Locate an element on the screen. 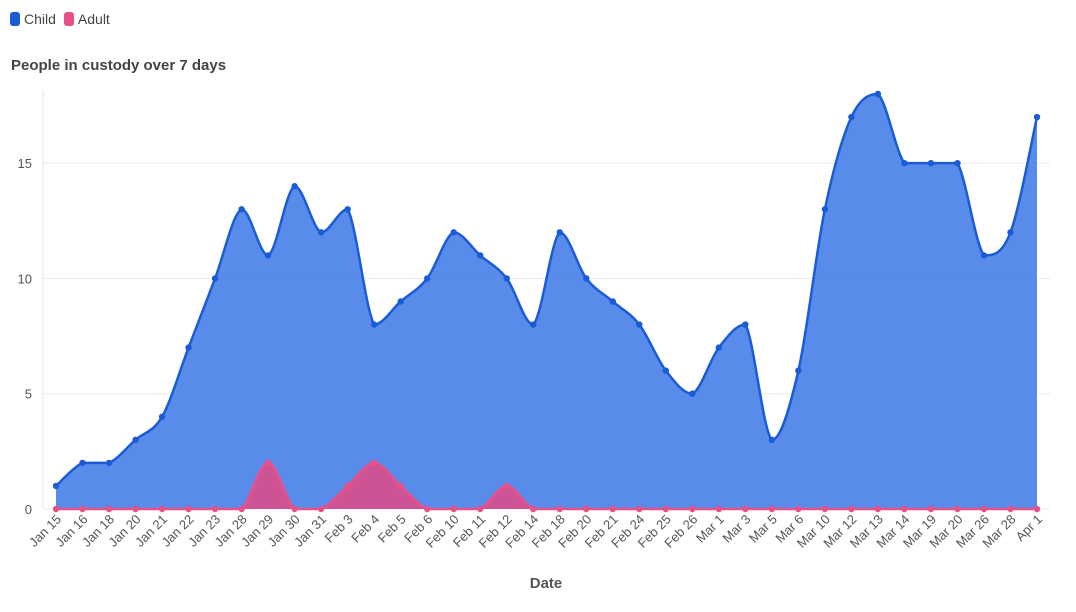  x-tick-label: Mar 5 is located at coordinates (763, 529).